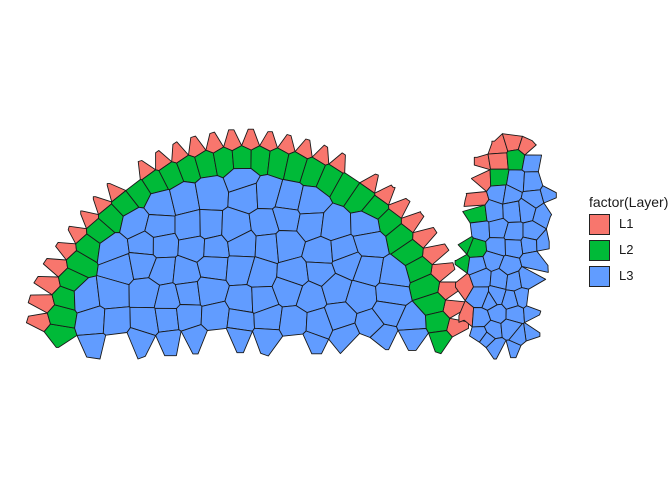  Describe the element at coordinates (599, 250) in the screenshot. I see `legend-key-l2` at that location.